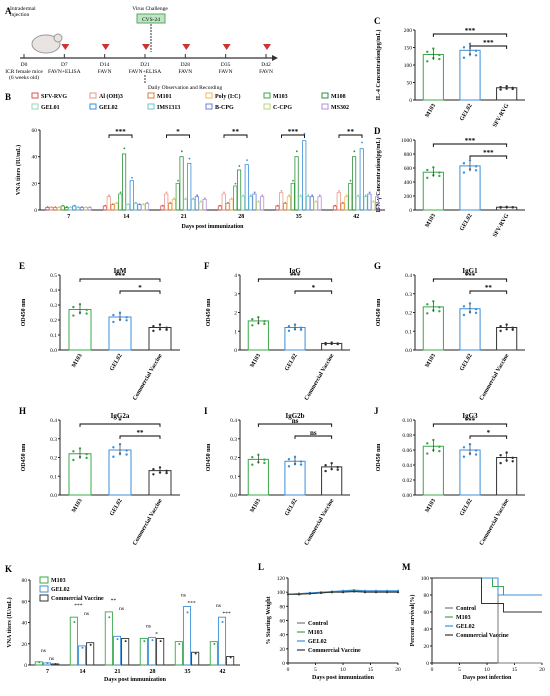  What do you see at coordinates (407, 421) in the screenshot?
I see `y-tick-label: 0.10` at bounding box center [407, 421].